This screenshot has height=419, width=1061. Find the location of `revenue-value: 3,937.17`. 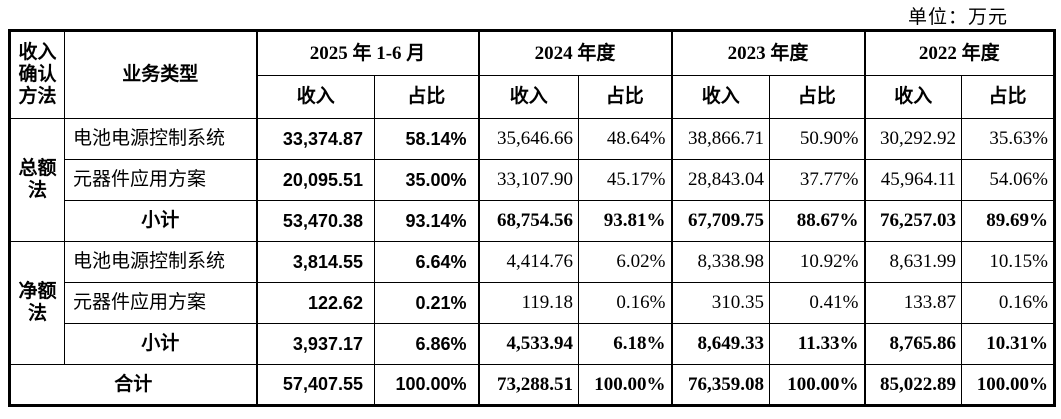

revenue-value: 3,937.17 is located at coordinates (315, 344).